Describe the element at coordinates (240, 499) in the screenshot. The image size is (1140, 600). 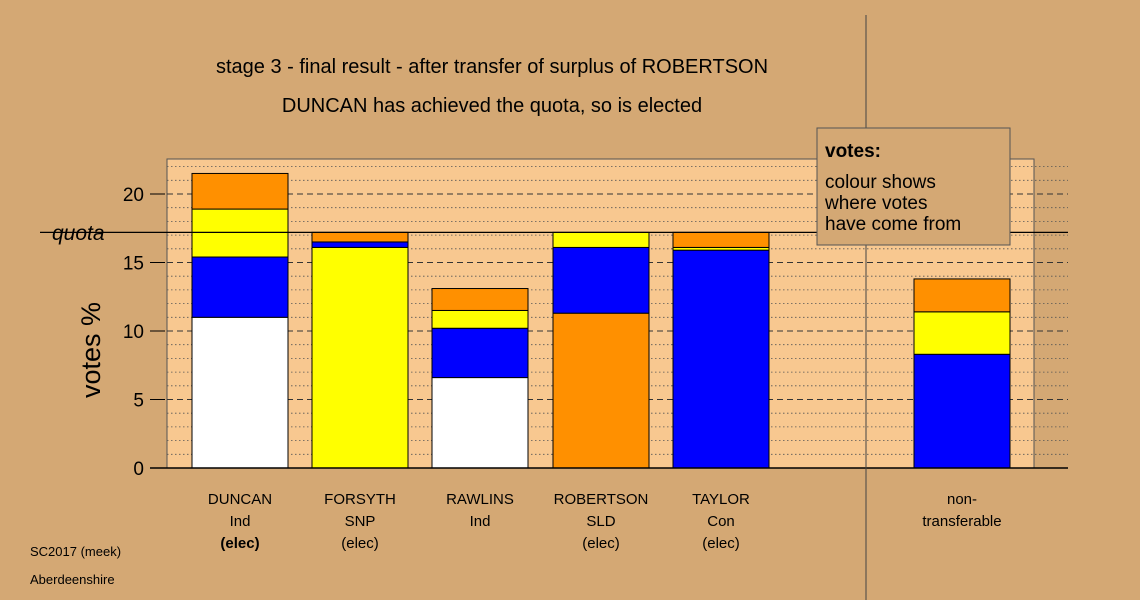
I see `cand-name-duncan: DUNCAN` at that location.